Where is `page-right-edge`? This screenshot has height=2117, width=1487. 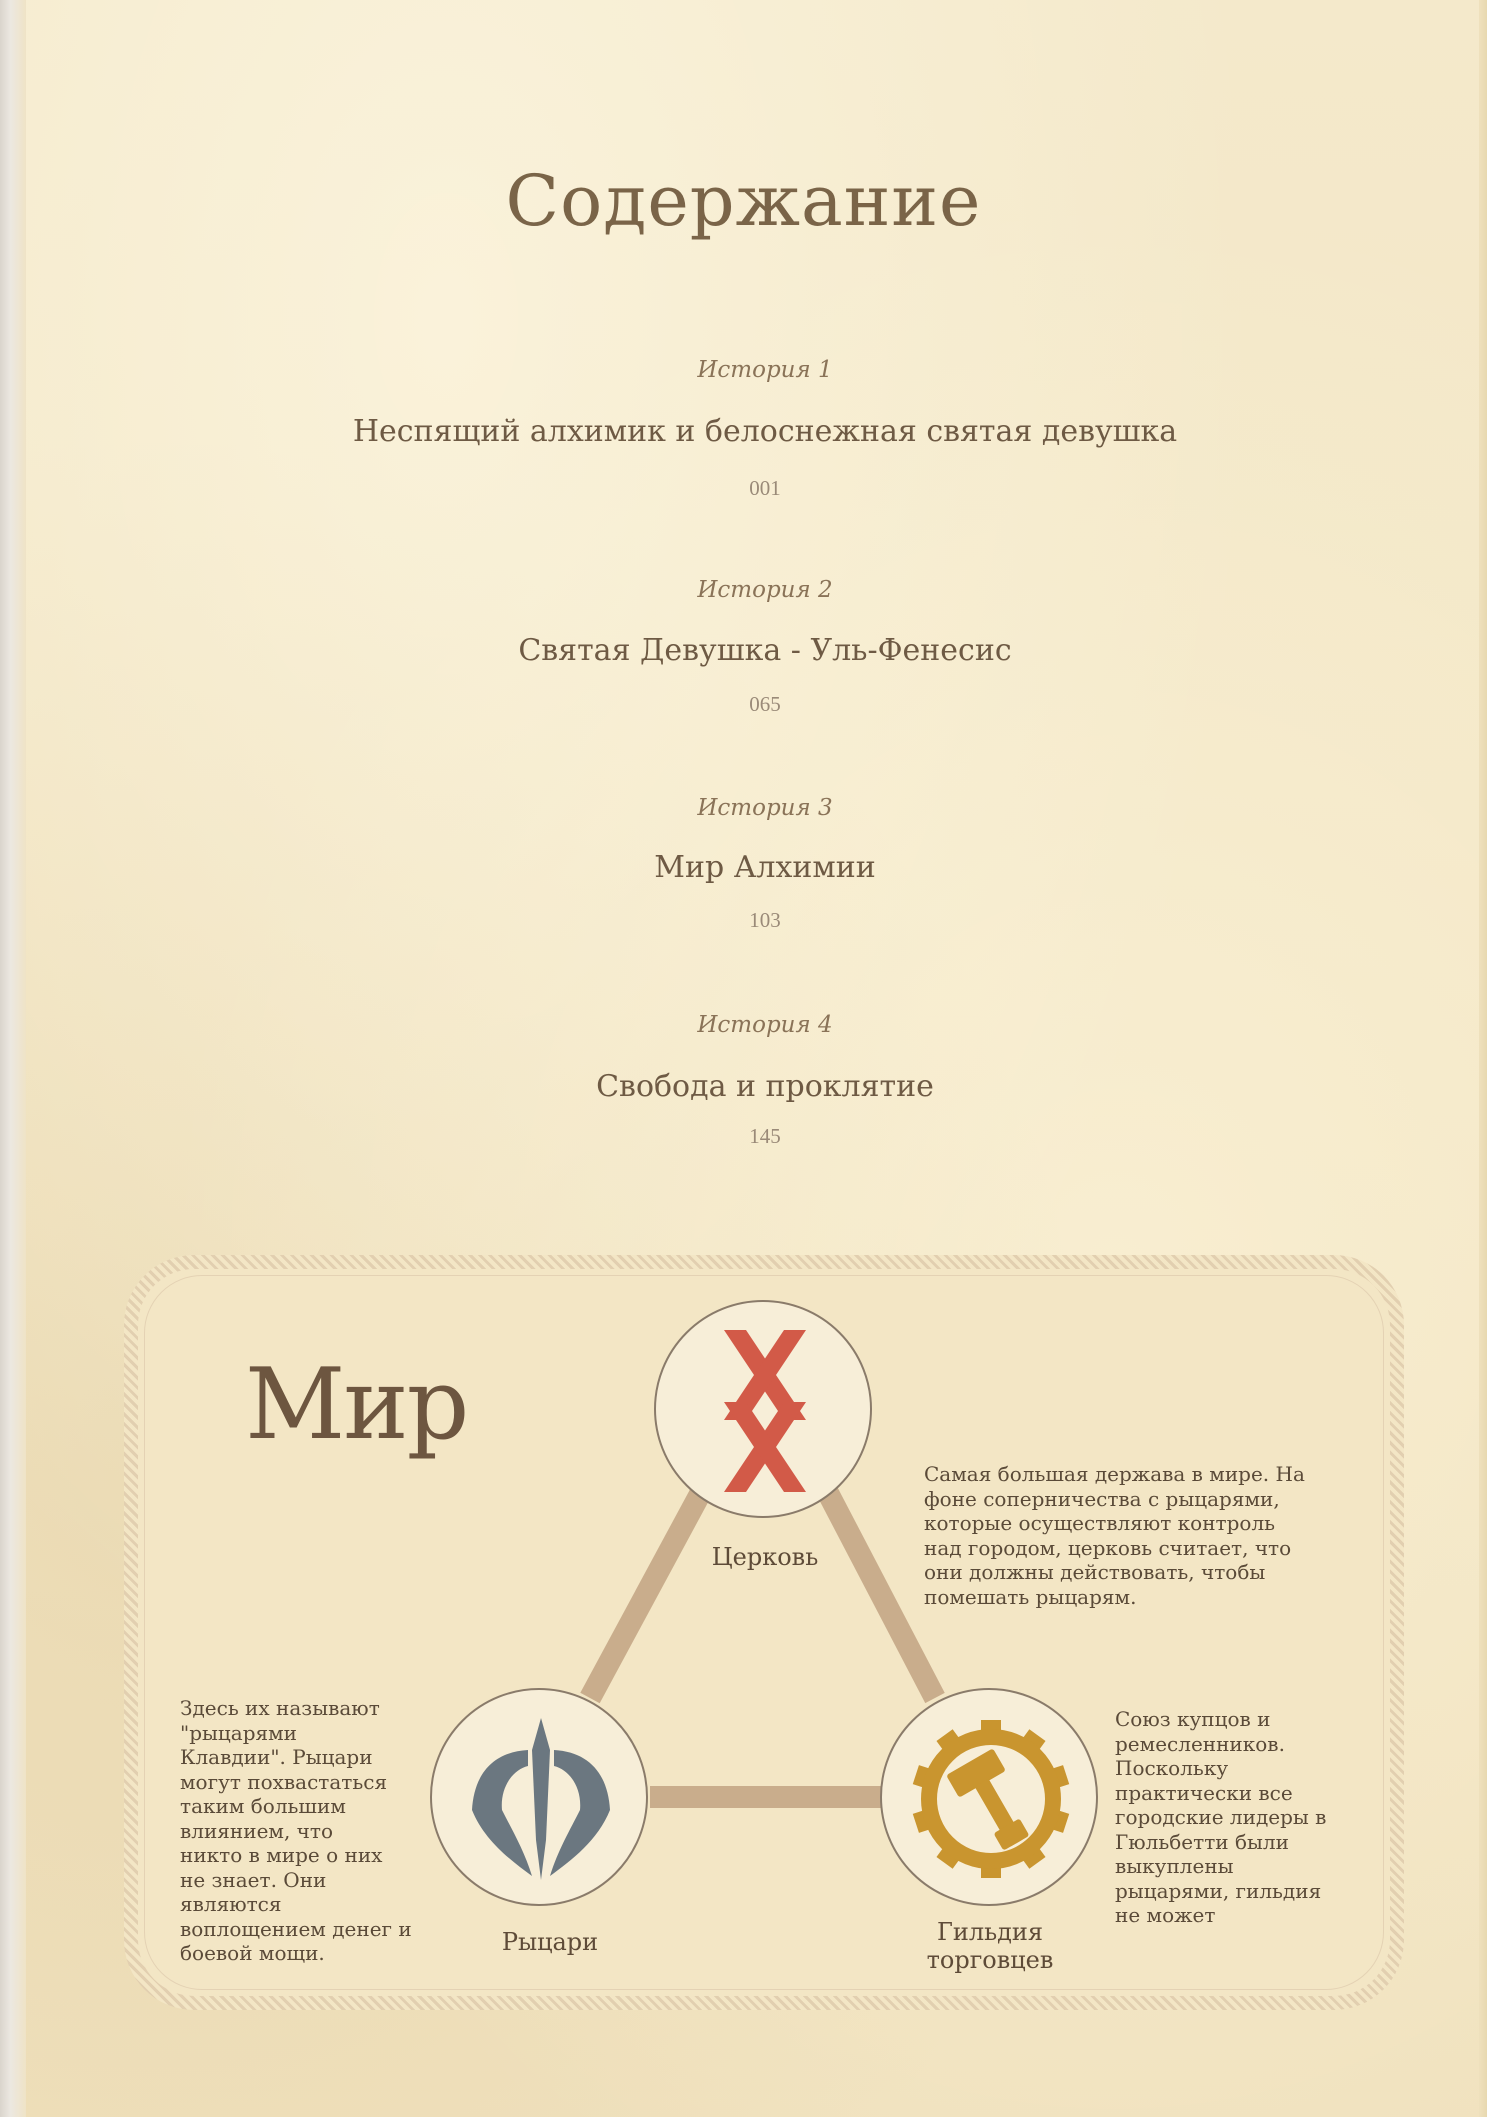 page-right-edge is located at coordinates (1483, 1058).